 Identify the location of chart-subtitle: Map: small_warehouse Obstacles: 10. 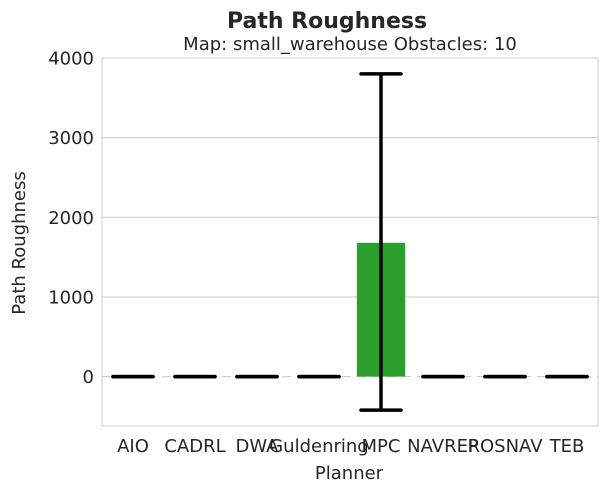
(350, 44).